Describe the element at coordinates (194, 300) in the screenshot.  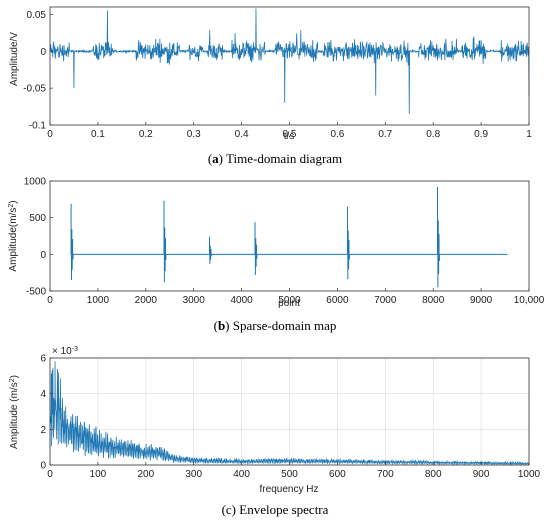
I see `b-x-tick-label: 3000` at that location.